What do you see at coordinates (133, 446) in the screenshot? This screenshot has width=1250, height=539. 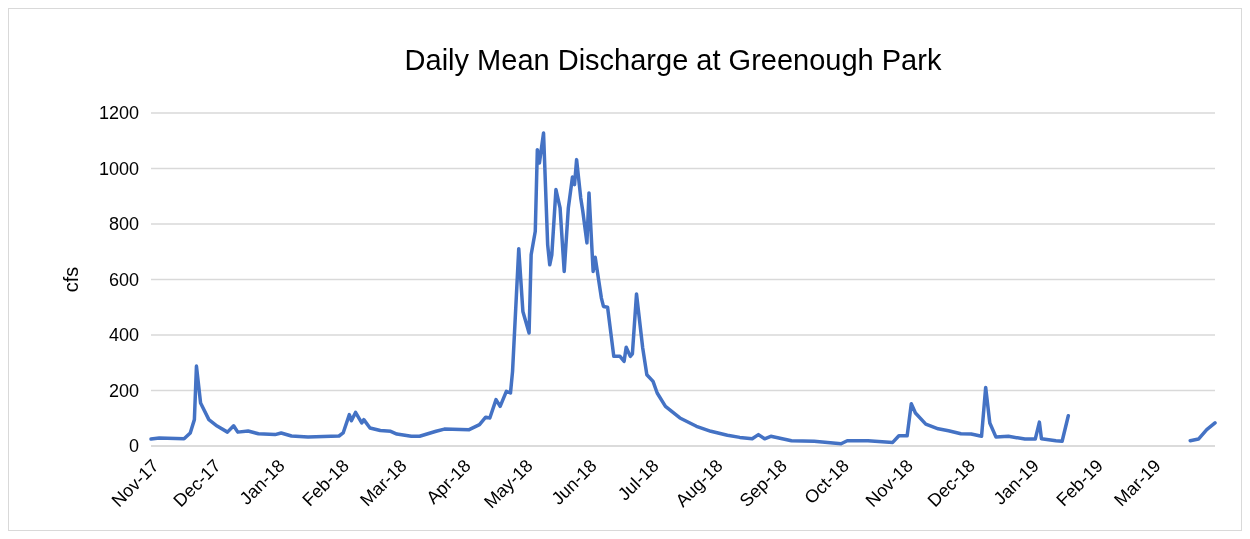 I see `y-tick-label: 0` at bounding box center [133, 446].